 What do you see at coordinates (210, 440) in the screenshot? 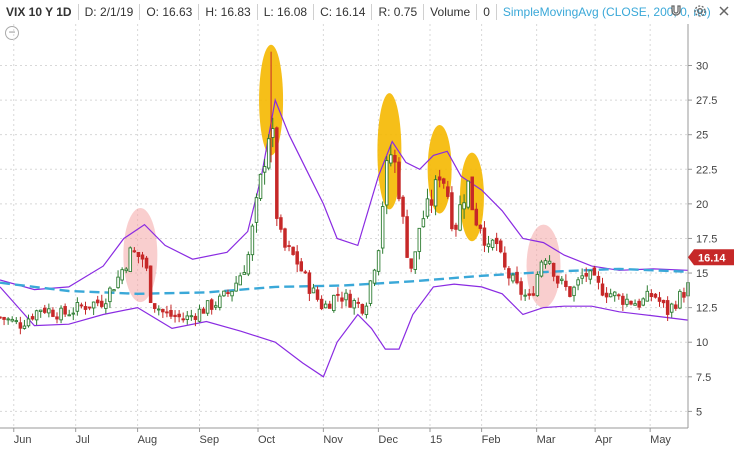
I see `x-tick-label: Sep` at bounding box center [210, 440].